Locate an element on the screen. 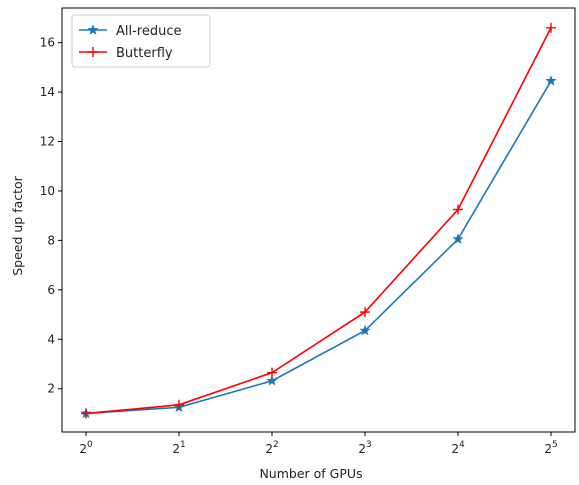  legend: All-reduce Butterfly is located at coordinates (141, 41).